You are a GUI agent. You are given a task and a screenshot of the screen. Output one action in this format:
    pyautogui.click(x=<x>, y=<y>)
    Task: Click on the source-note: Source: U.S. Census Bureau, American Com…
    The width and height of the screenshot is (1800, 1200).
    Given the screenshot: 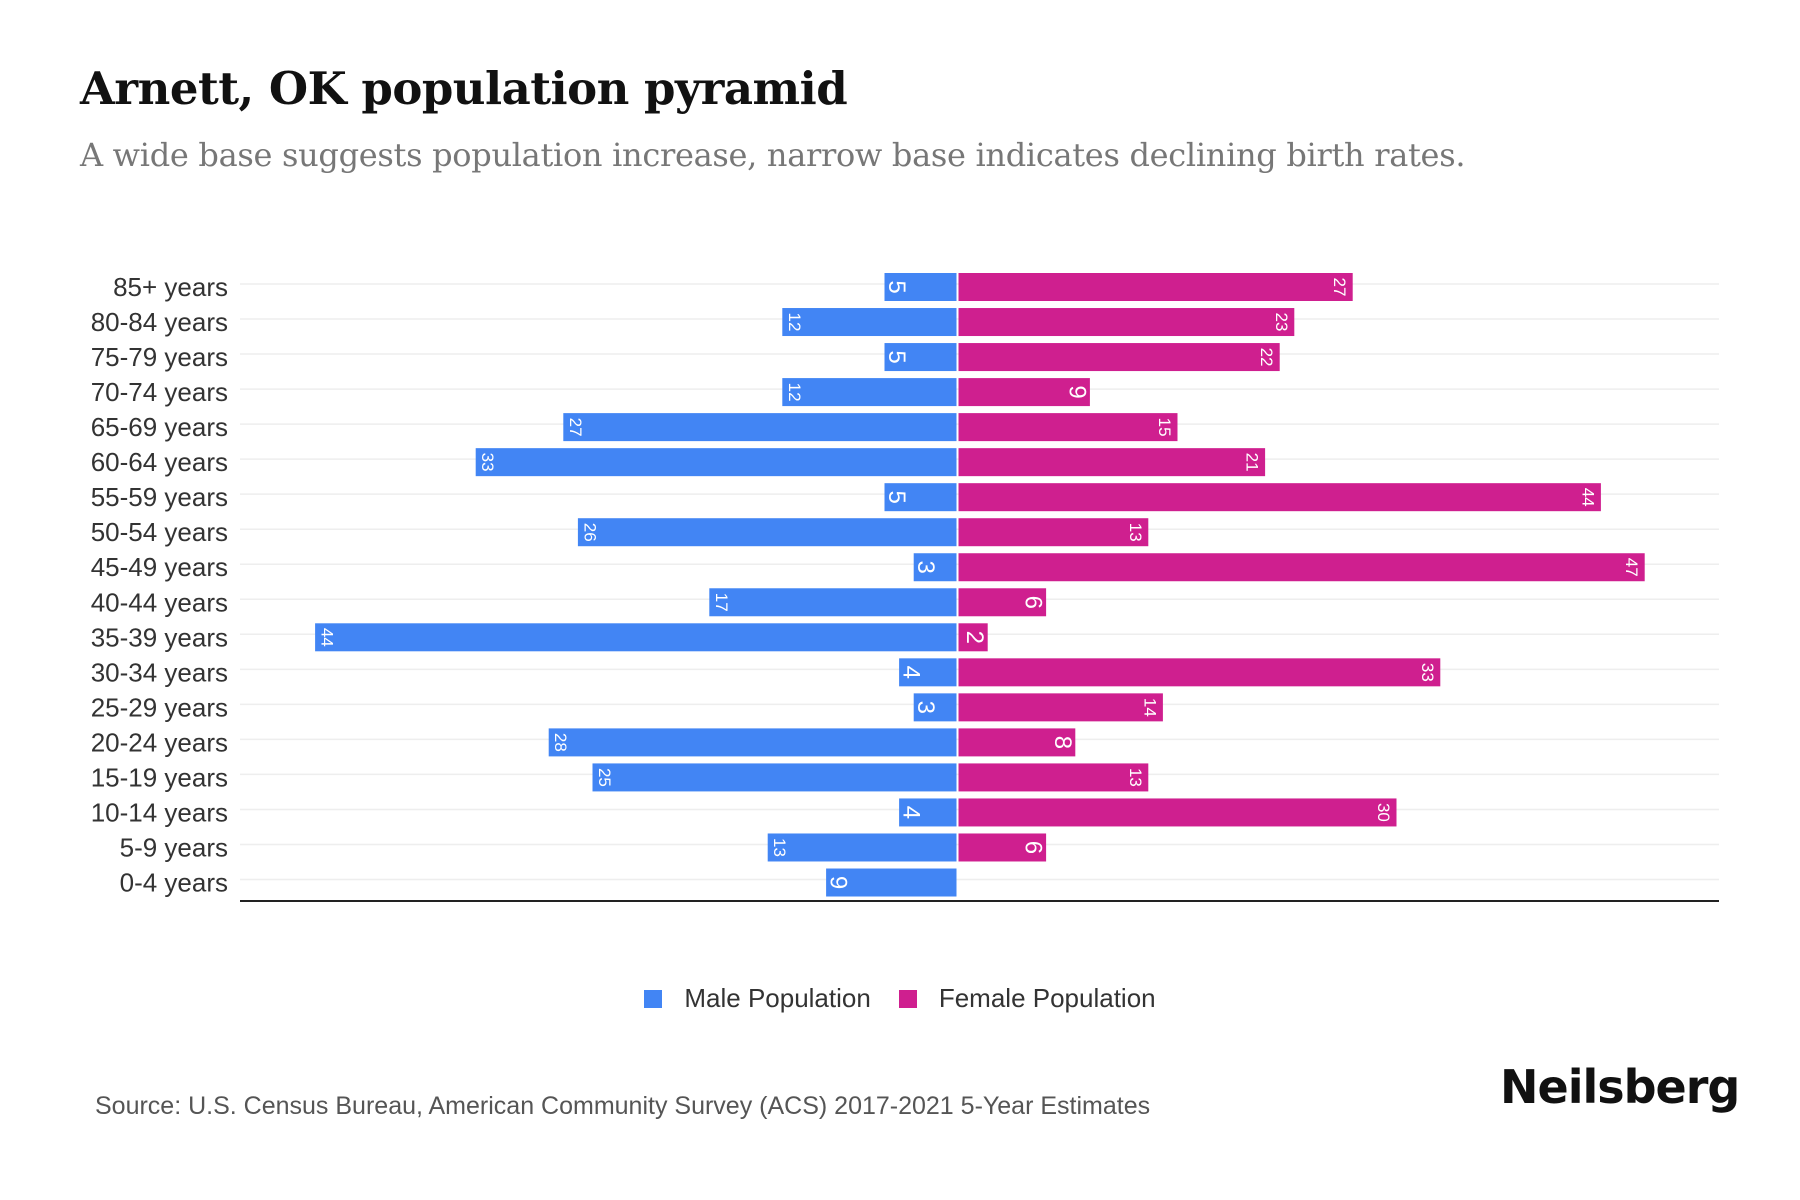 What is the action you would take?
    pyautogui.click(x=623, y=1106)
    